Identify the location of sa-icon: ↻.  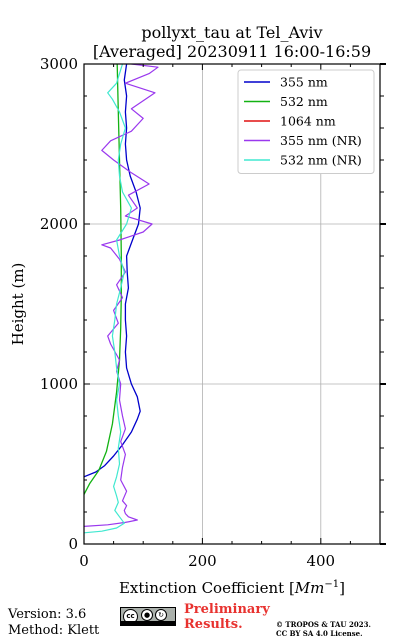
(161, 615).